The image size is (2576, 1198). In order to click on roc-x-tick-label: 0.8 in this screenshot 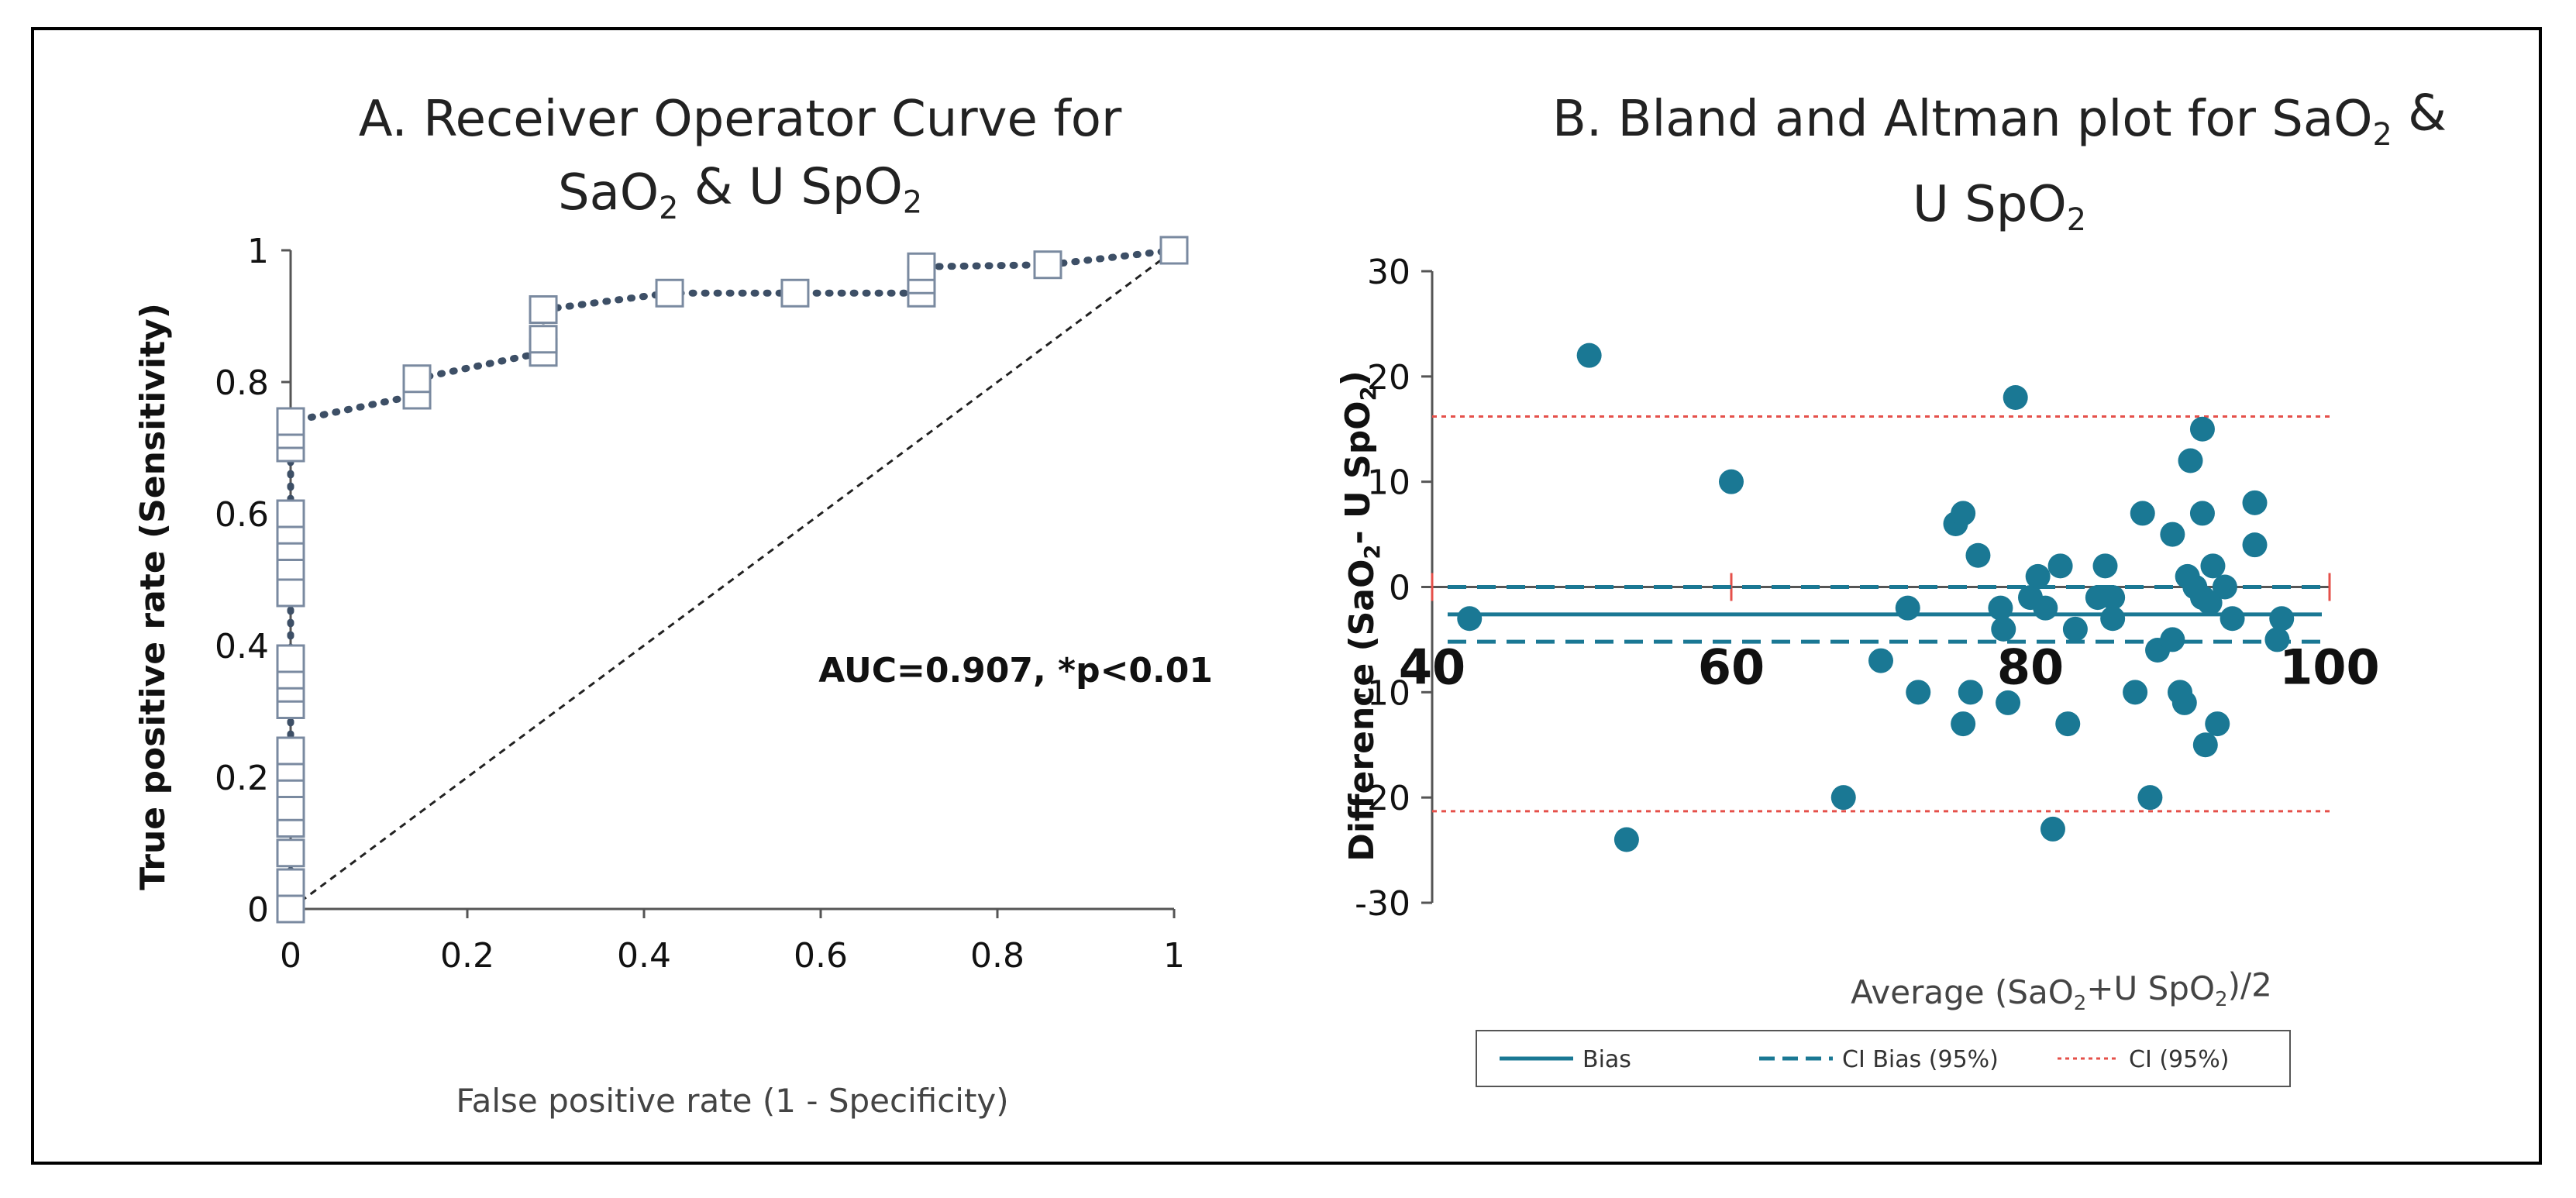, I will do `click(997, 956)`.